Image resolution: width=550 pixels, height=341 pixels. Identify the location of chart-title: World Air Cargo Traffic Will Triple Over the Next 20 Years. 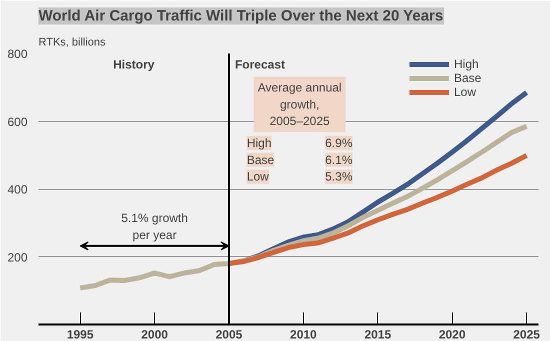
(241, 16).